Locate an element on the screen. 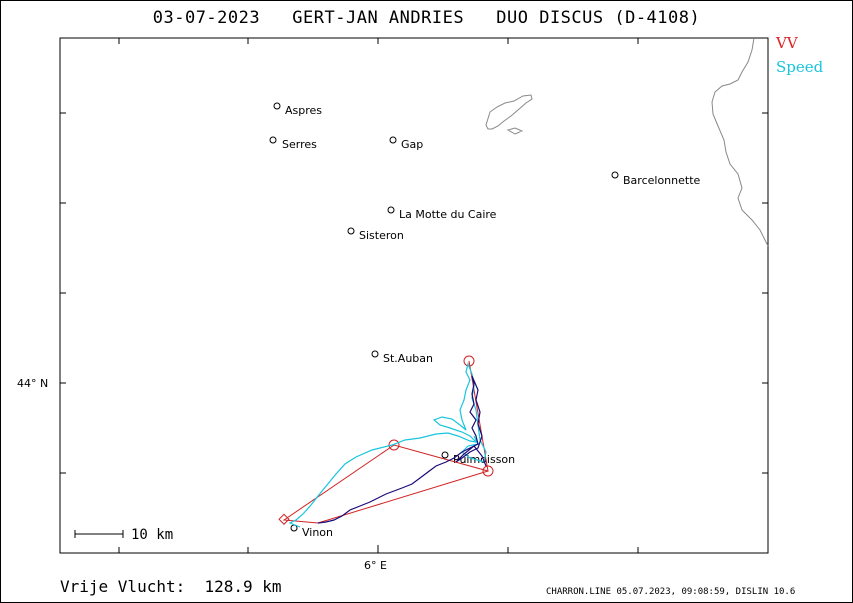 The height and width of the screenshot is (603, 853). turnpoint-markers is located at coordinates (386, 440).